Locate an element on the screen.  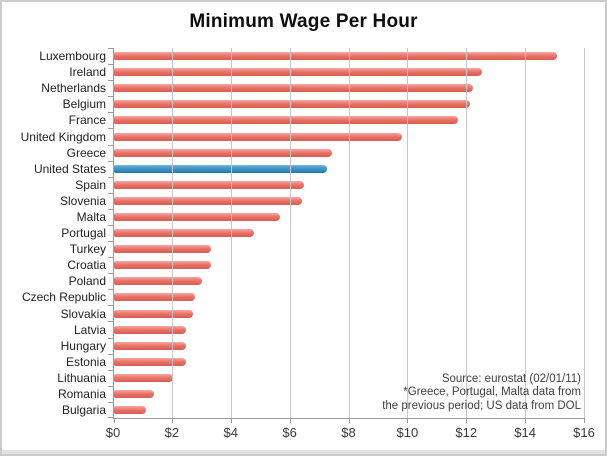
x-tick-label--4: $4 is located at coordinates (230, 432).